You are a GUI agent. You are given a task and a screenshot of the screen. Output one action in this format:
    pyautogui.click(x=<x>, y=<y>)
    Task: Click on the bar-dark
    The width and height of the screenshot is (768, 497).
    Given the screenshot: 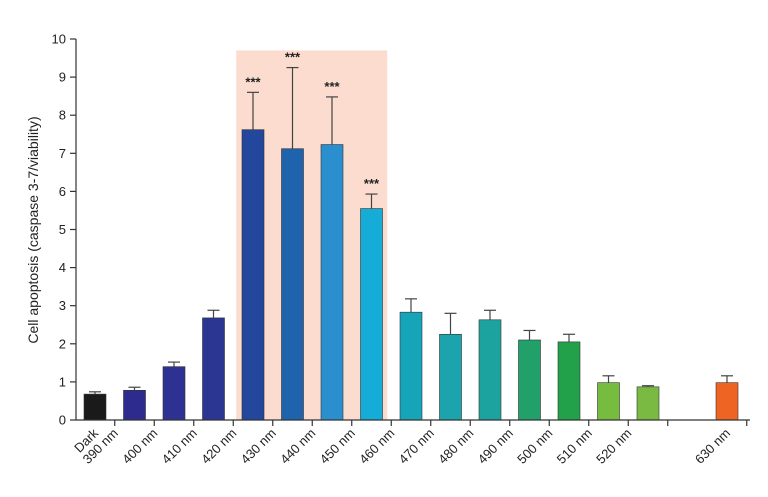 What is the action you would take?
    pyautogui.click(x=95, y=407)
    